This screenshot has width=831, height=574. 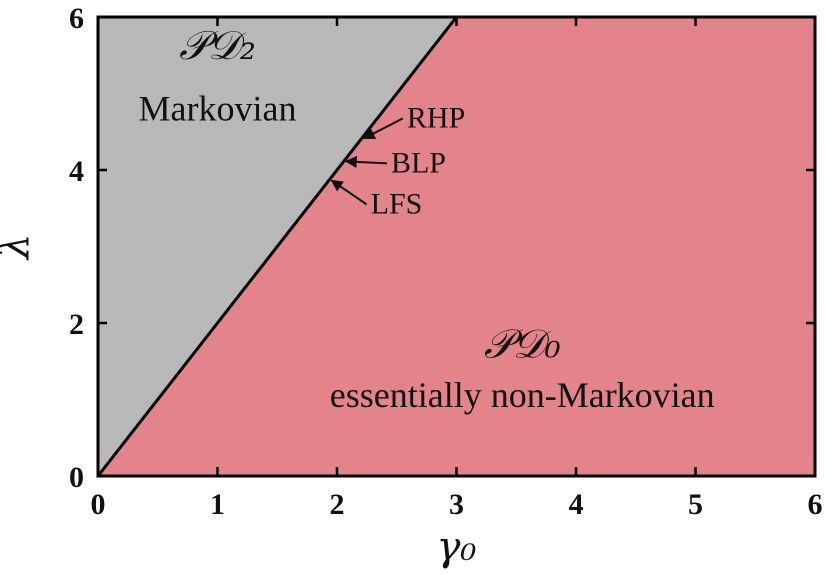 What do you see at coordinates (457, 547) in the screenshot?
I see `x-axis-label: γ₀` at bounding box center [457, 547].